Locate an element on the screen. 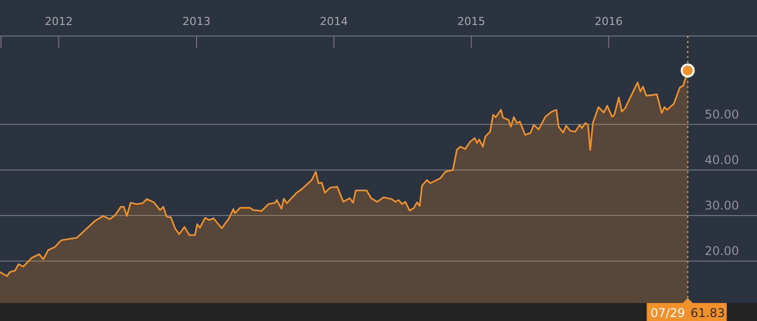 The height and width of the screenshot is (321, 757). y-tick-label: 50.00 is located at coordinates (721, 114).